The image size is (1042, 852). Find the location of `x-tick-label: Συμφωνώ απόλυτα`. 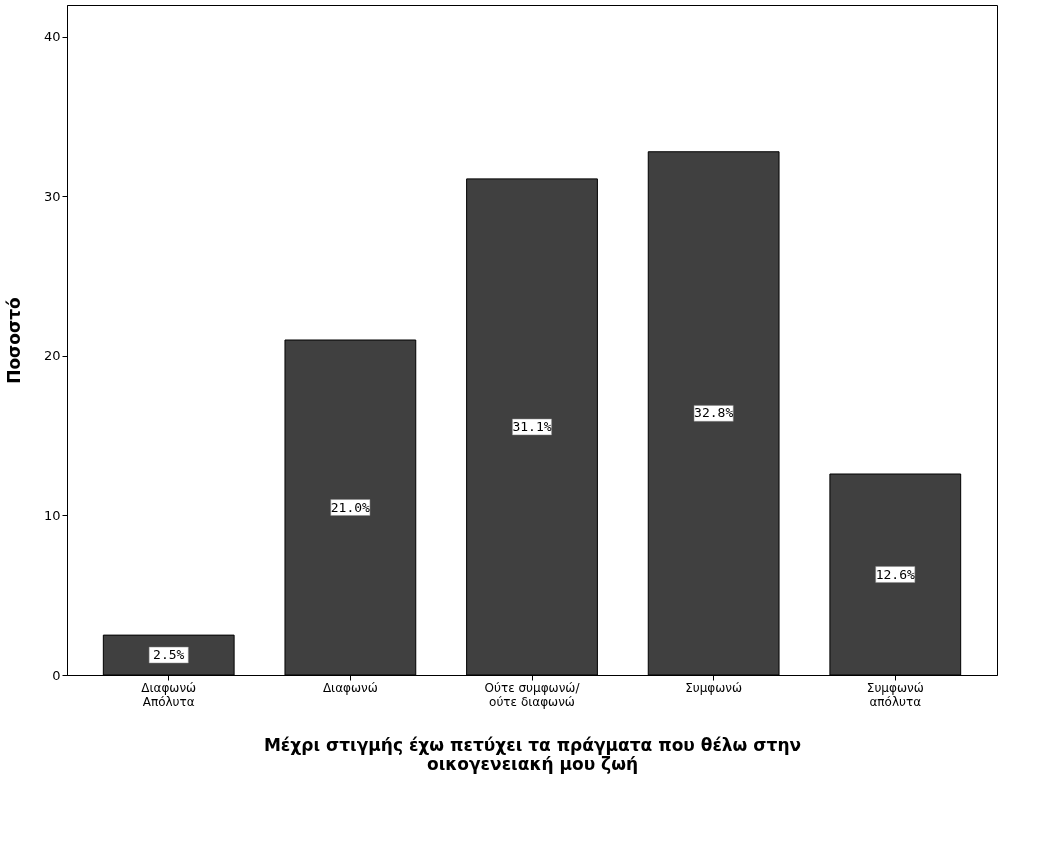

x-tick-label: Συμφωνώ απόλυτα is located at coordinates (895, 694).